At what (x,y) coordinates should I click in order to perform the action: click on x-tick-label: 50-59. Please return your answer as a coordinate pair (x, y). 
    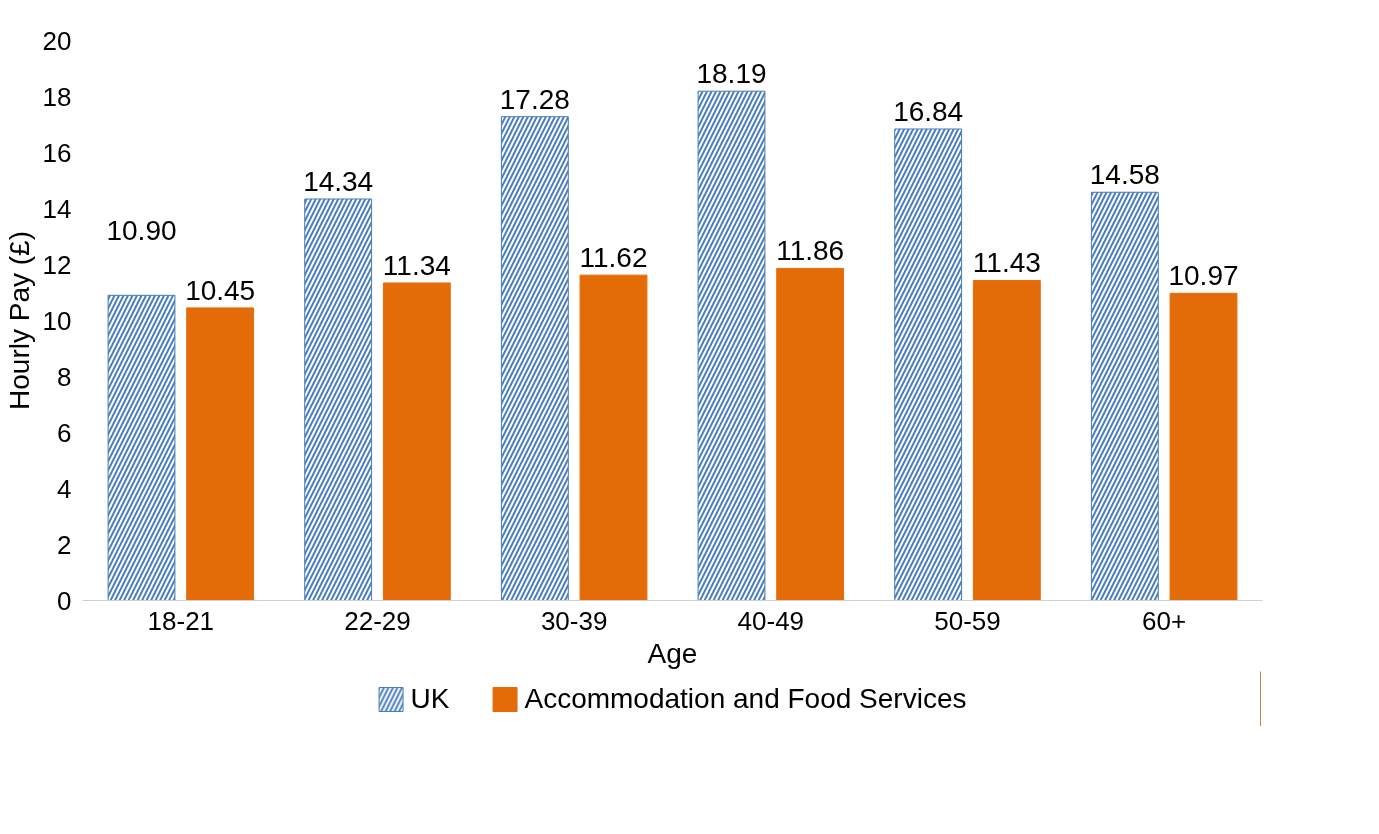
    Looking at the image, I should click on (967, 620).